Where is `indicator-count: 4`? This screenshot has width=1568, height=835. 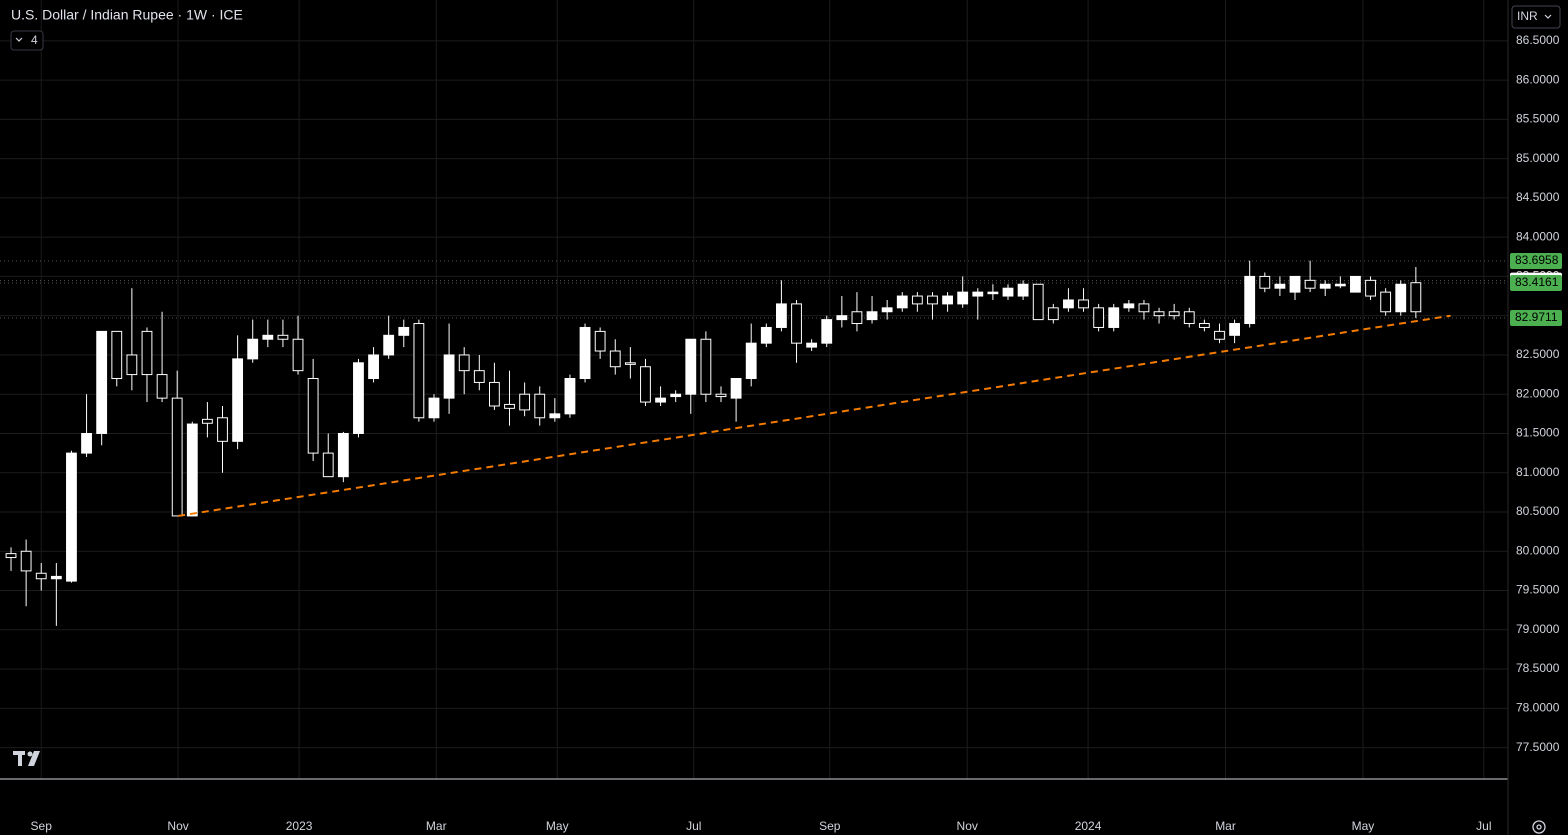
indicator-count: 4 is located at coordinates (34, 40).